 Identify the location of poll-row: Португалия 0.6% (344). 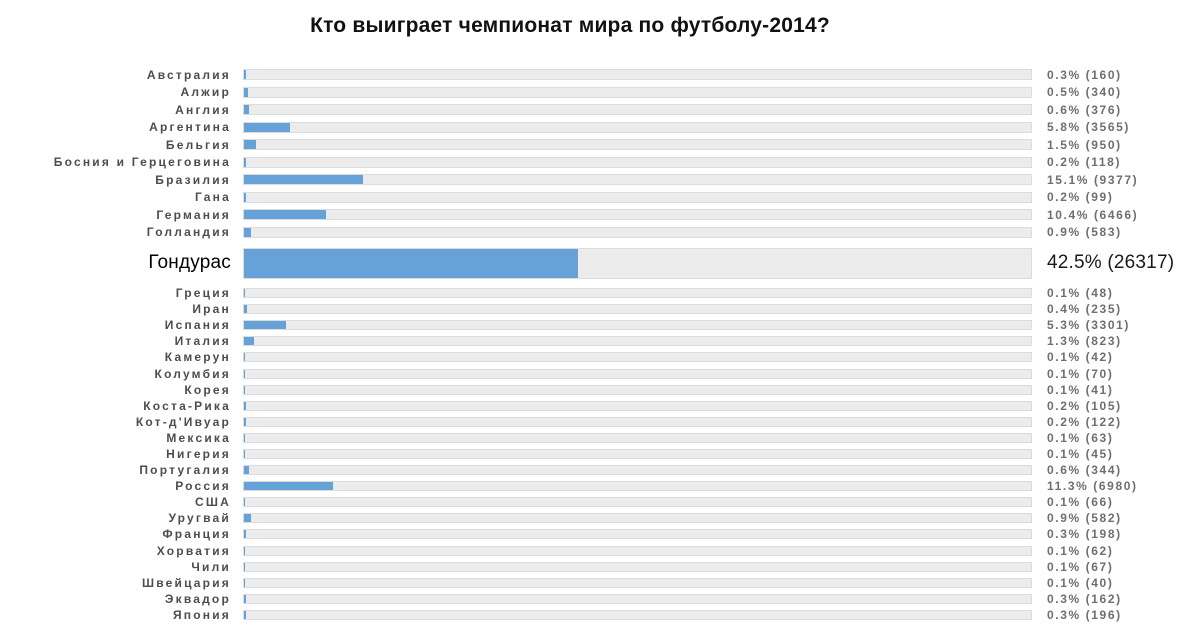
(570, 470).